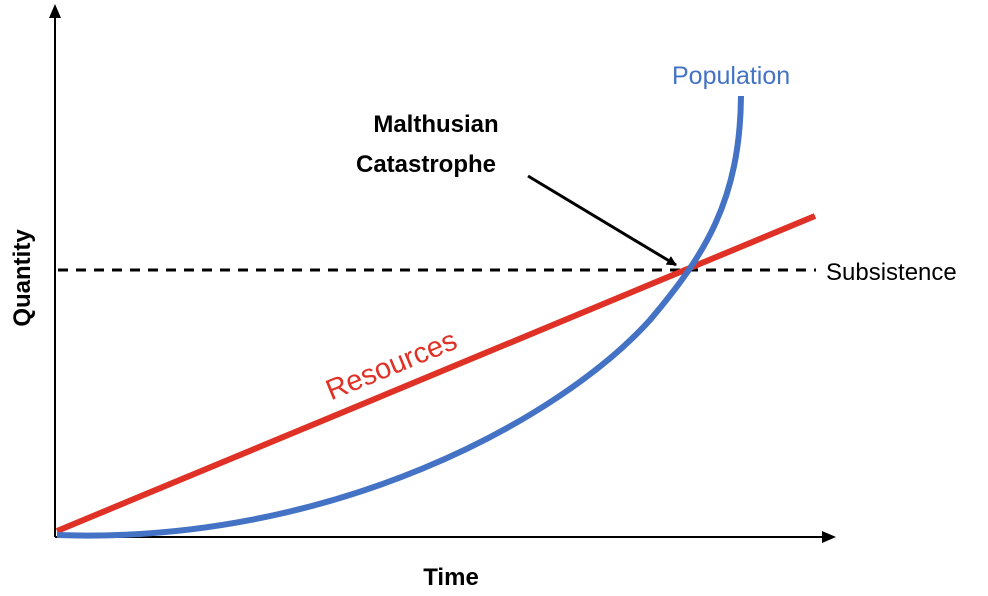 The image size is (988, 596). I want to click on x-axis-label: Time, so click(451, 577).